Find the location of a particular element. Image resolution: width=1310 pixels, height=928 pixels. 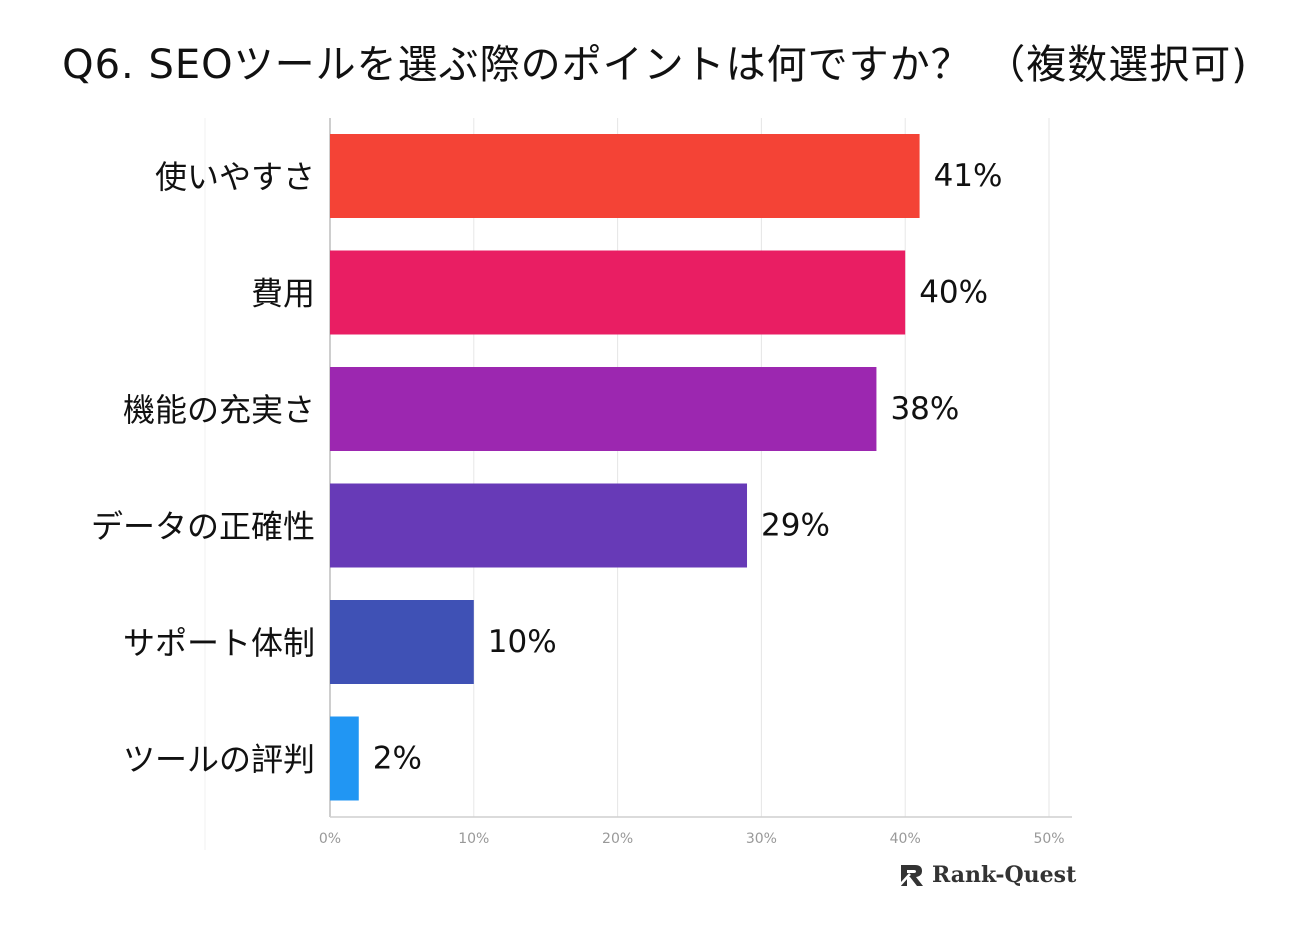

category-label: 使いやすさ is located at coordinates (235, 177).